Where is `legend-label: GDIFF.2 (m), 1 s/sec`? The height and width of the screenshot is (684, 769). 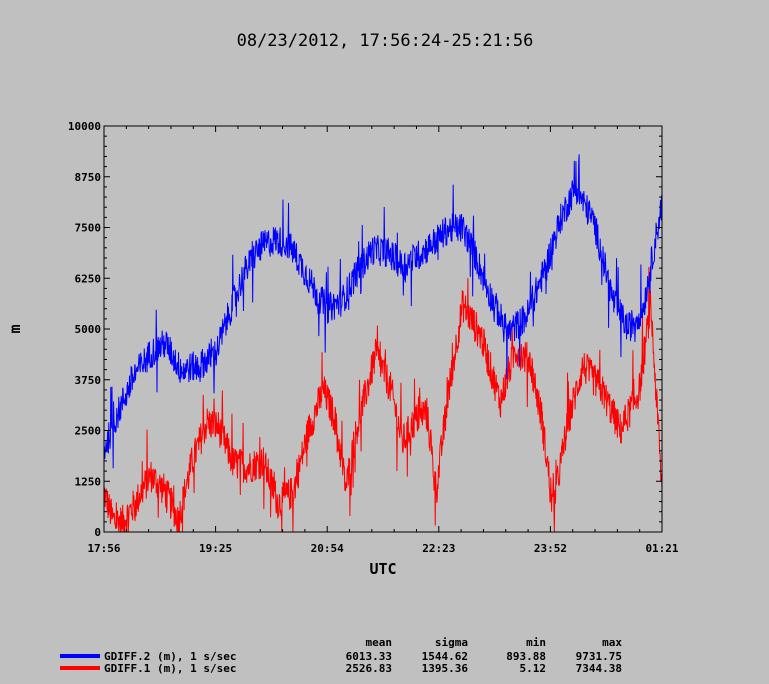
legend-label: GDIFF.2 (m), 1 s/sec is located at coordinates (170, 656).